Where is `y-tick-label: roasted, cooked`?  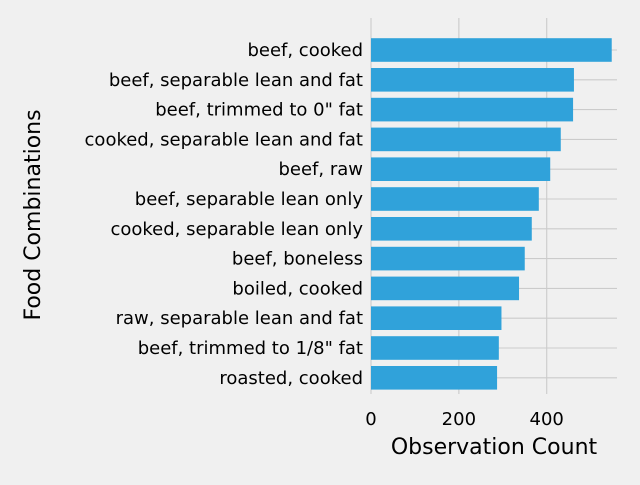 y-tick-label: roasted, cooked is located at coordinates (291, 378).